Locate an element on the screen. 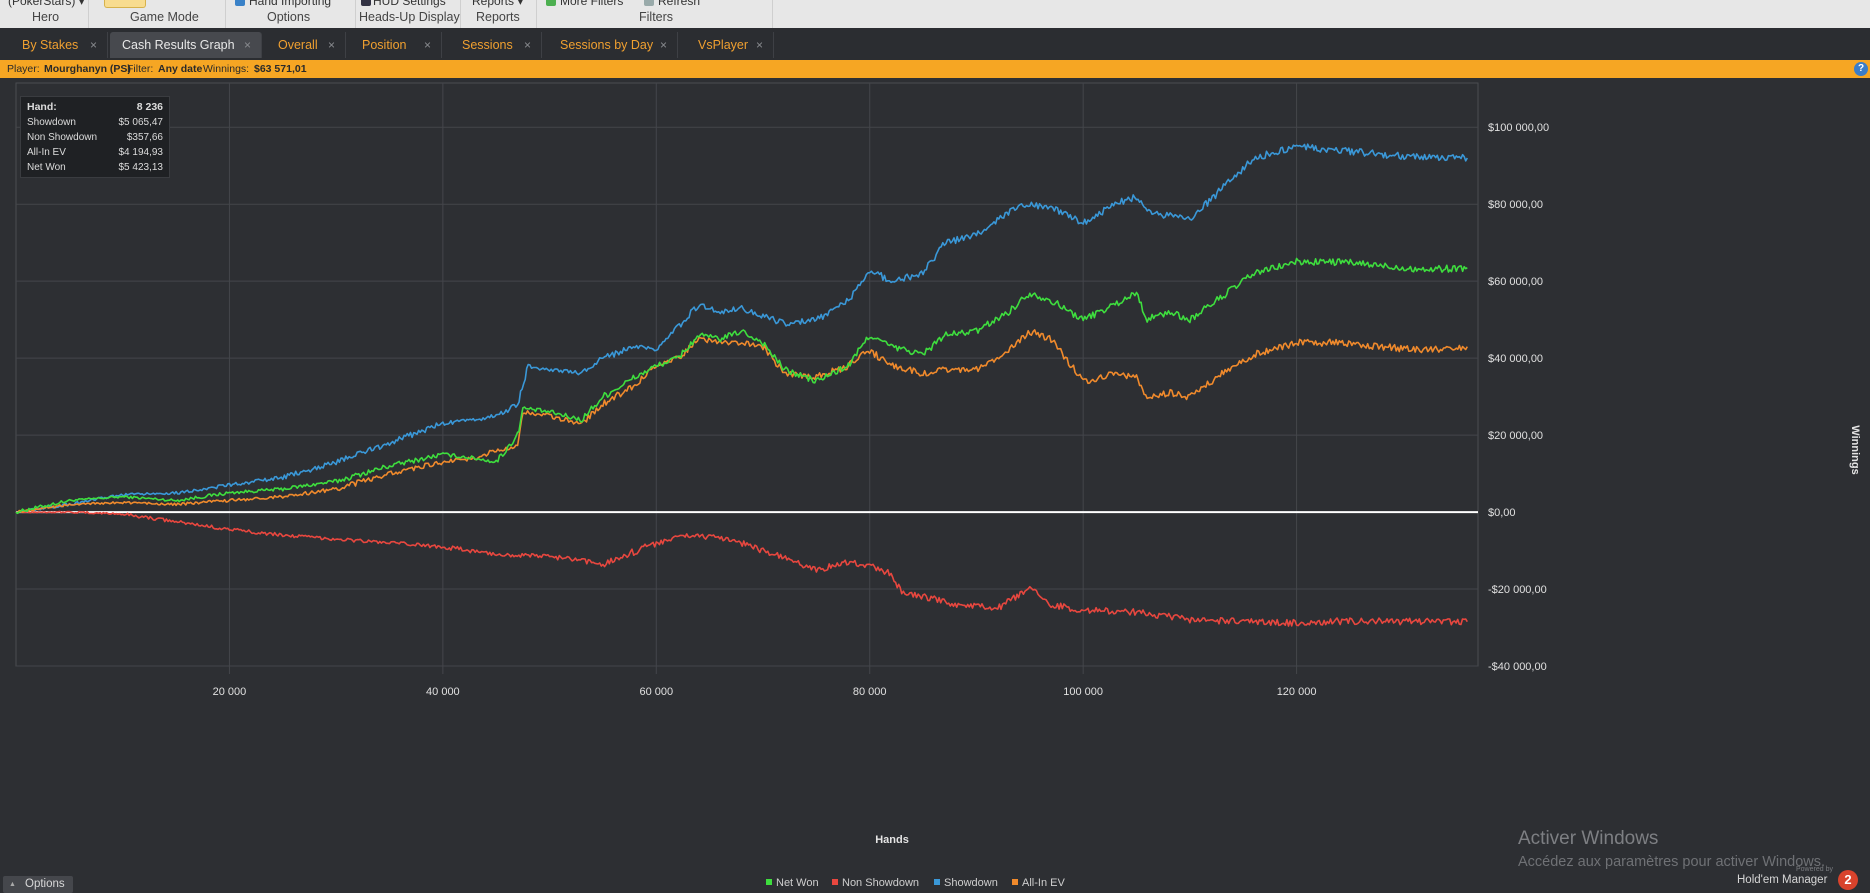 This screenshot has height=893, width=1870. ribbon-label-reports: Reports is located at coordinates (498, 17).